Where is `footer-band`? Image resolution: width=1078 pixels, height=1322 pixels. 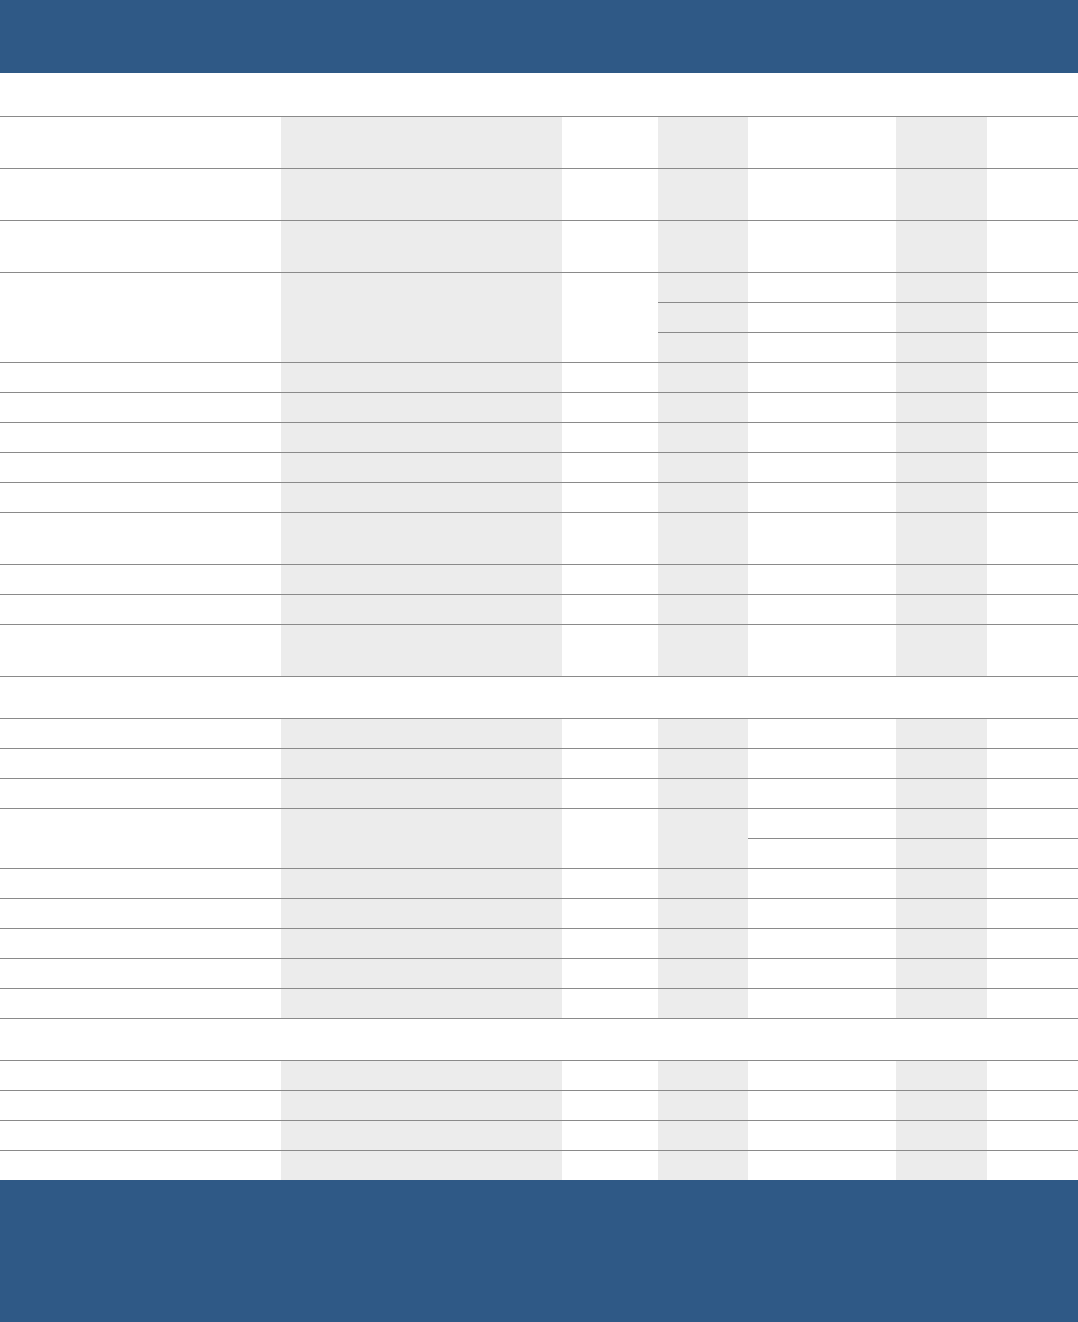 footer-band is located at coordinates (539, 1251).